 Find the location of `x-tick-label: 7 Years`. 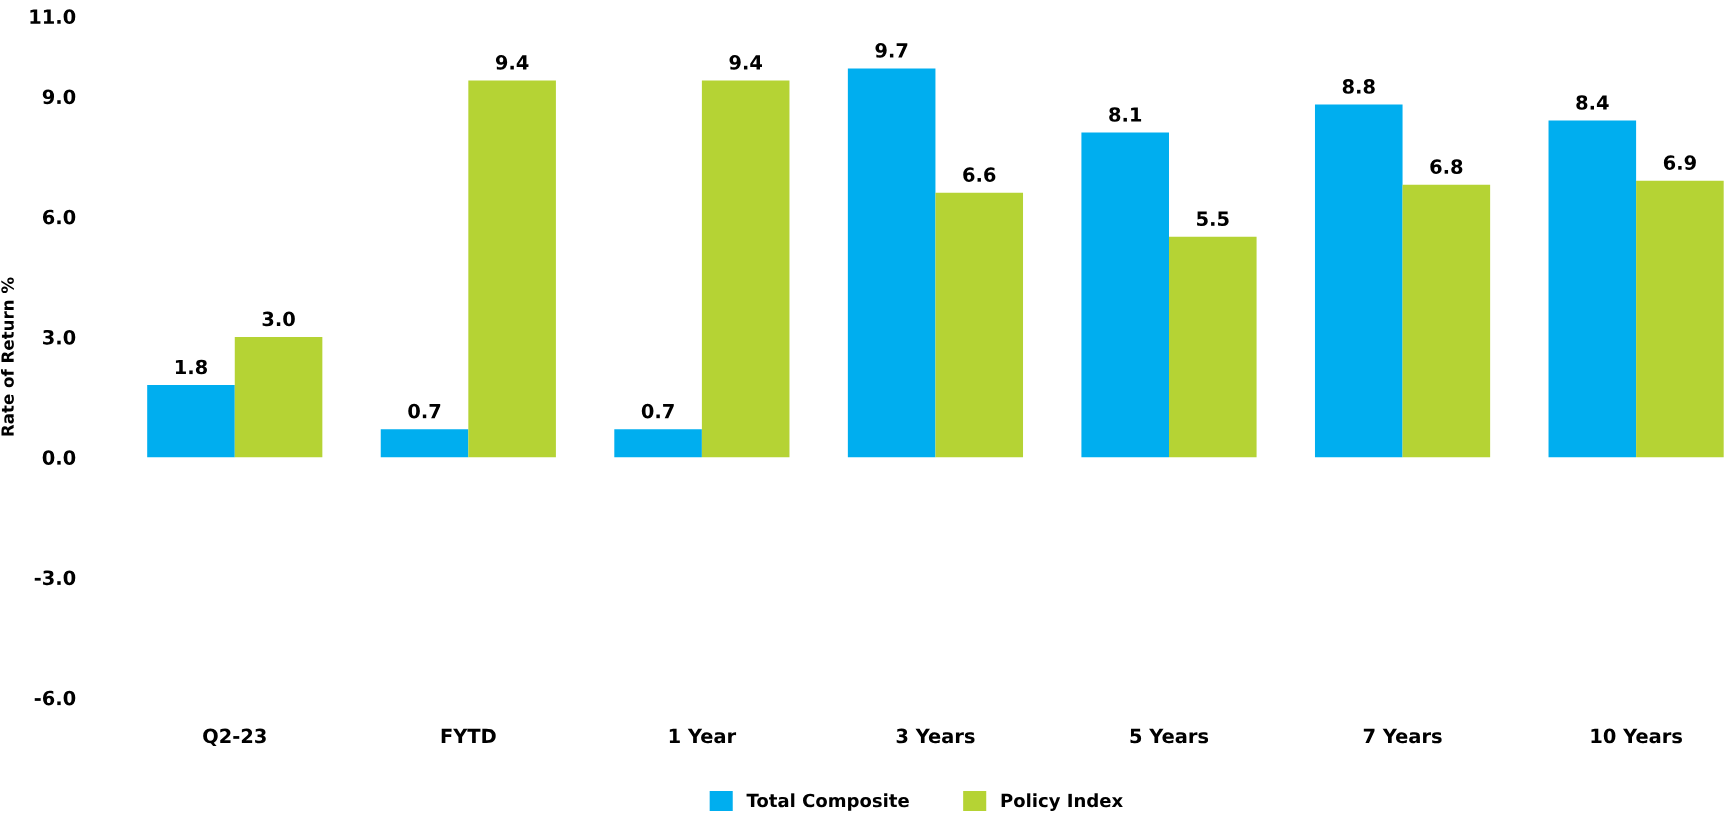

x-tick-label: 7 Years is located at coordinates (1402, 736).